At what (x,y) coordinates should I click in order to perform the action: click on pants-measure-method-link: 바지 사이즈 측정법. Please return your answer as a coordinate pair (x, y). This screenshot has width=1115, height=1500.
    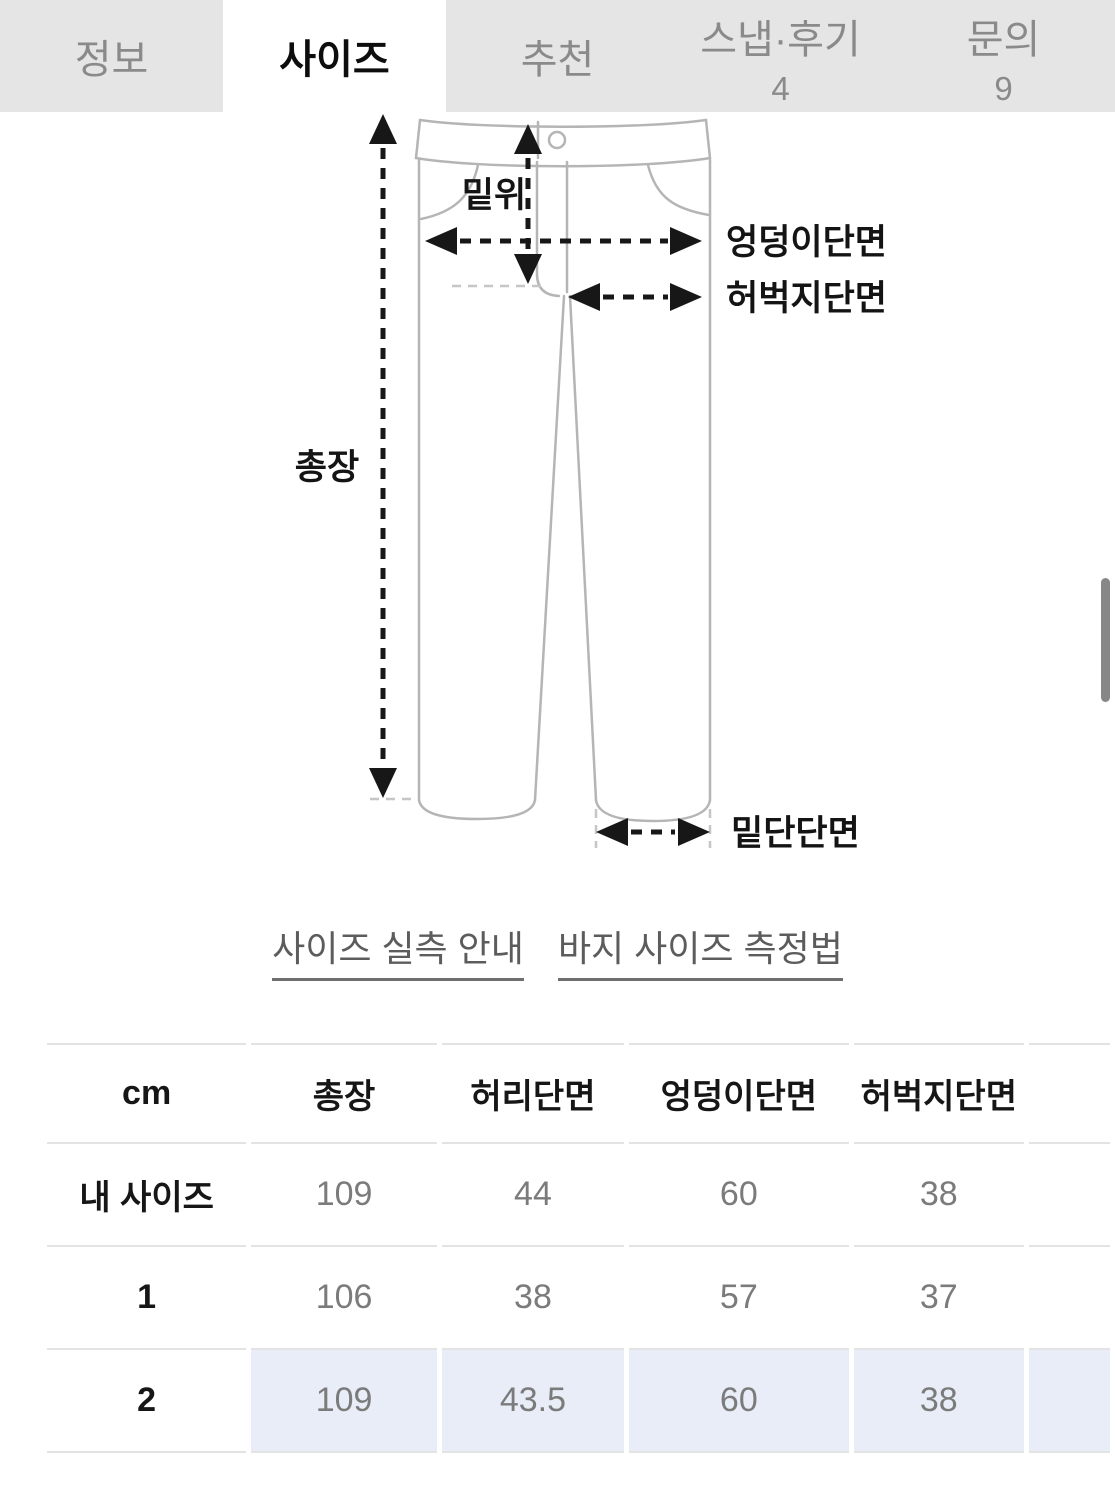
    Looking at the image, I should click on (700, 950).